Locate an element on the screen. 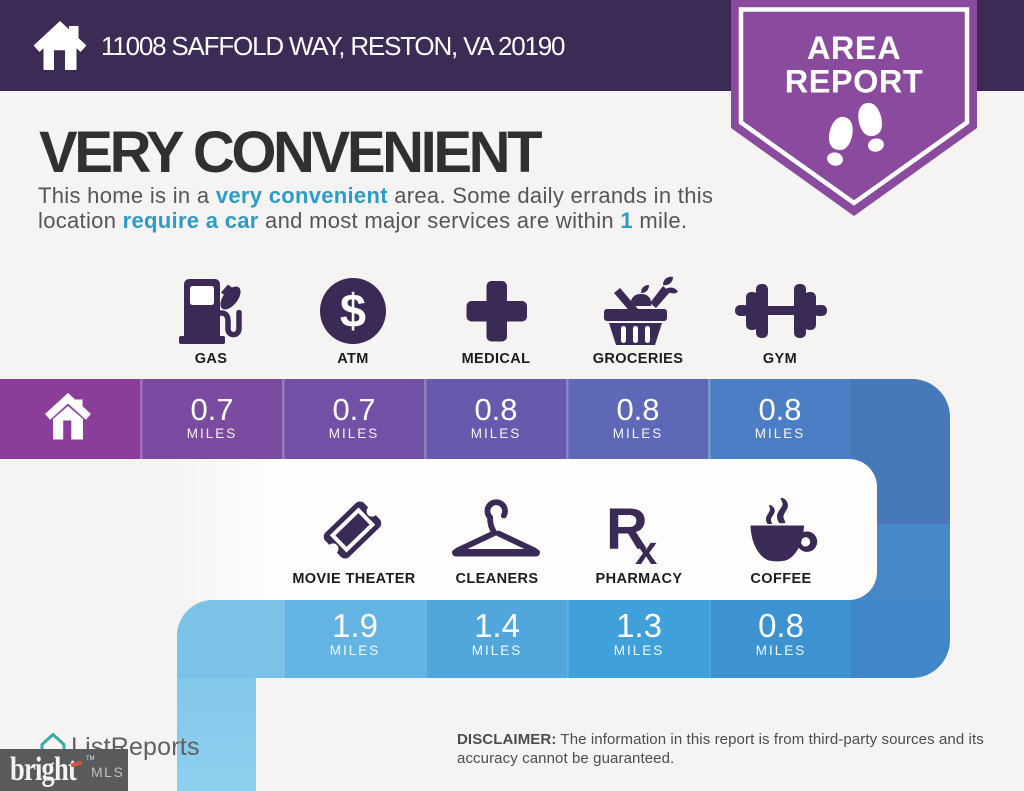 The image size is (1024, 791). svg-text: x is located at coordinates (646, 551).